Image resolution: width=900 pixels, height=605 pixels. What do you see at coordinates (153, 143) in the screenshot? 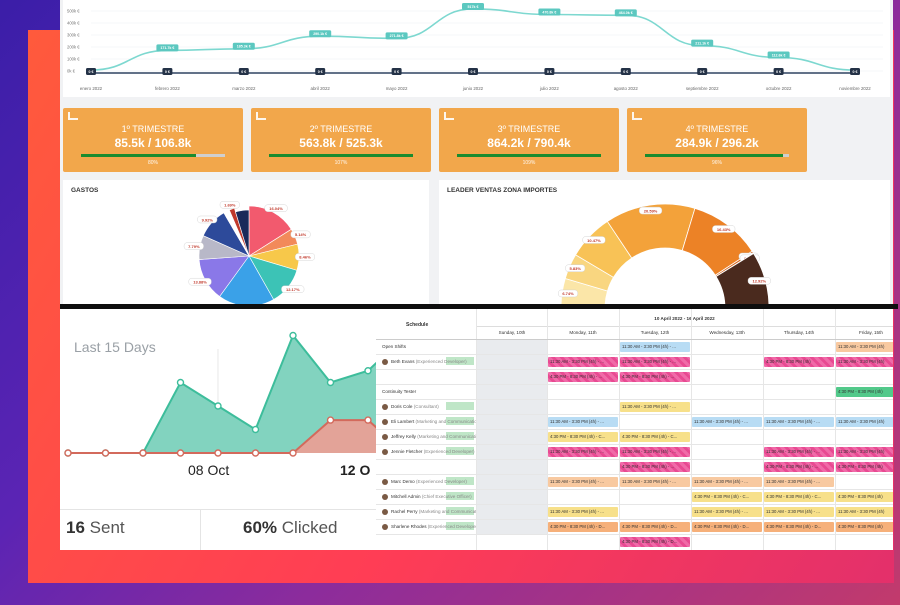
I see `trimestre-value: 85.5k / 106.8k` at bounding box center [153, 143].